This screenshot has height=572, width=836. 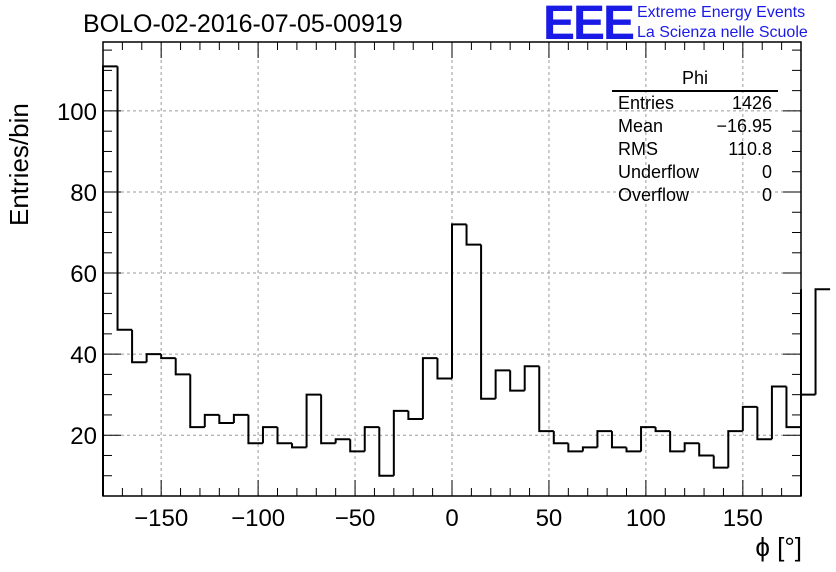 What do you see at coordinates (19, 164) in the screenshot?
I see `y-axis-label: Entries/bin` at bounding box center [19, 164].